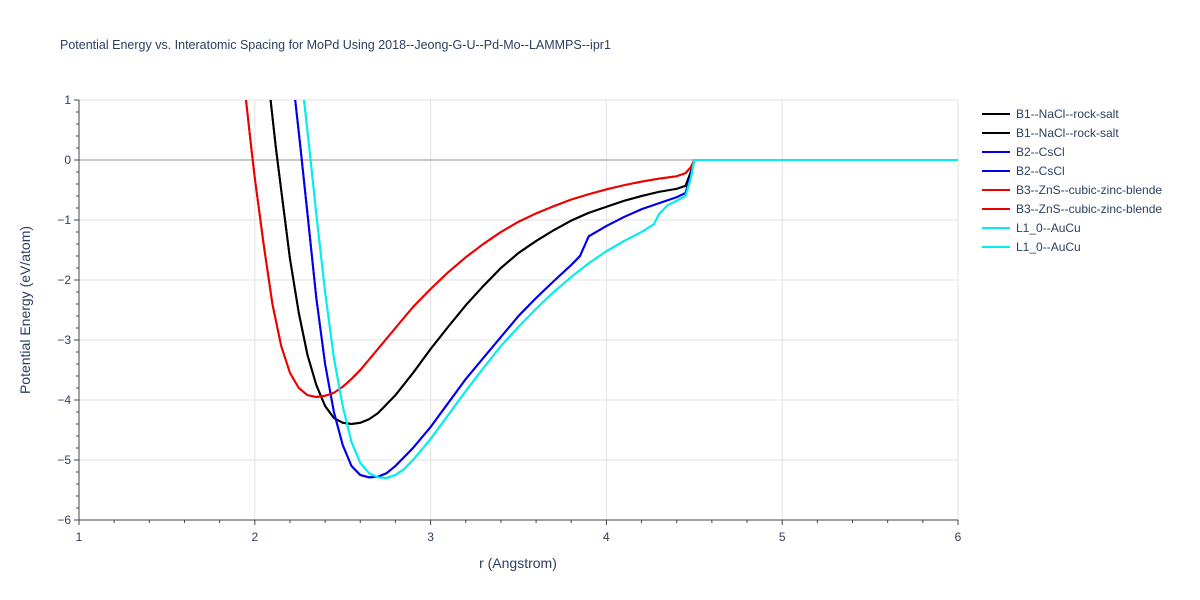  What do you see at coordinates (64, 340) in the screenshot?
I see `y-tick-label: −3` at bounding box center [64, 340].